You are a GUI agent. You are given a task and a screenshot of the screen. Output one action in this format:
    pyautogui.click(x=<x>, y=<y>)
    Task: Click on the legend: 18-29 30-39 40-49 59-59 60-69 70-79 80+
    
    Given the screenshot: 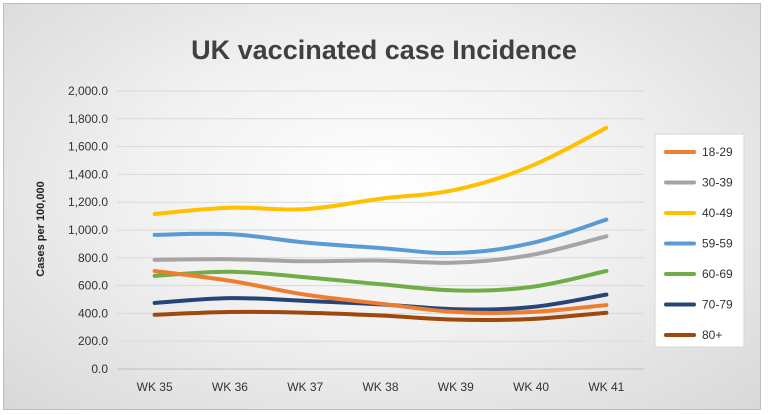 What is the action you would take?
    pyautogui.click(x=698, y=243)
    